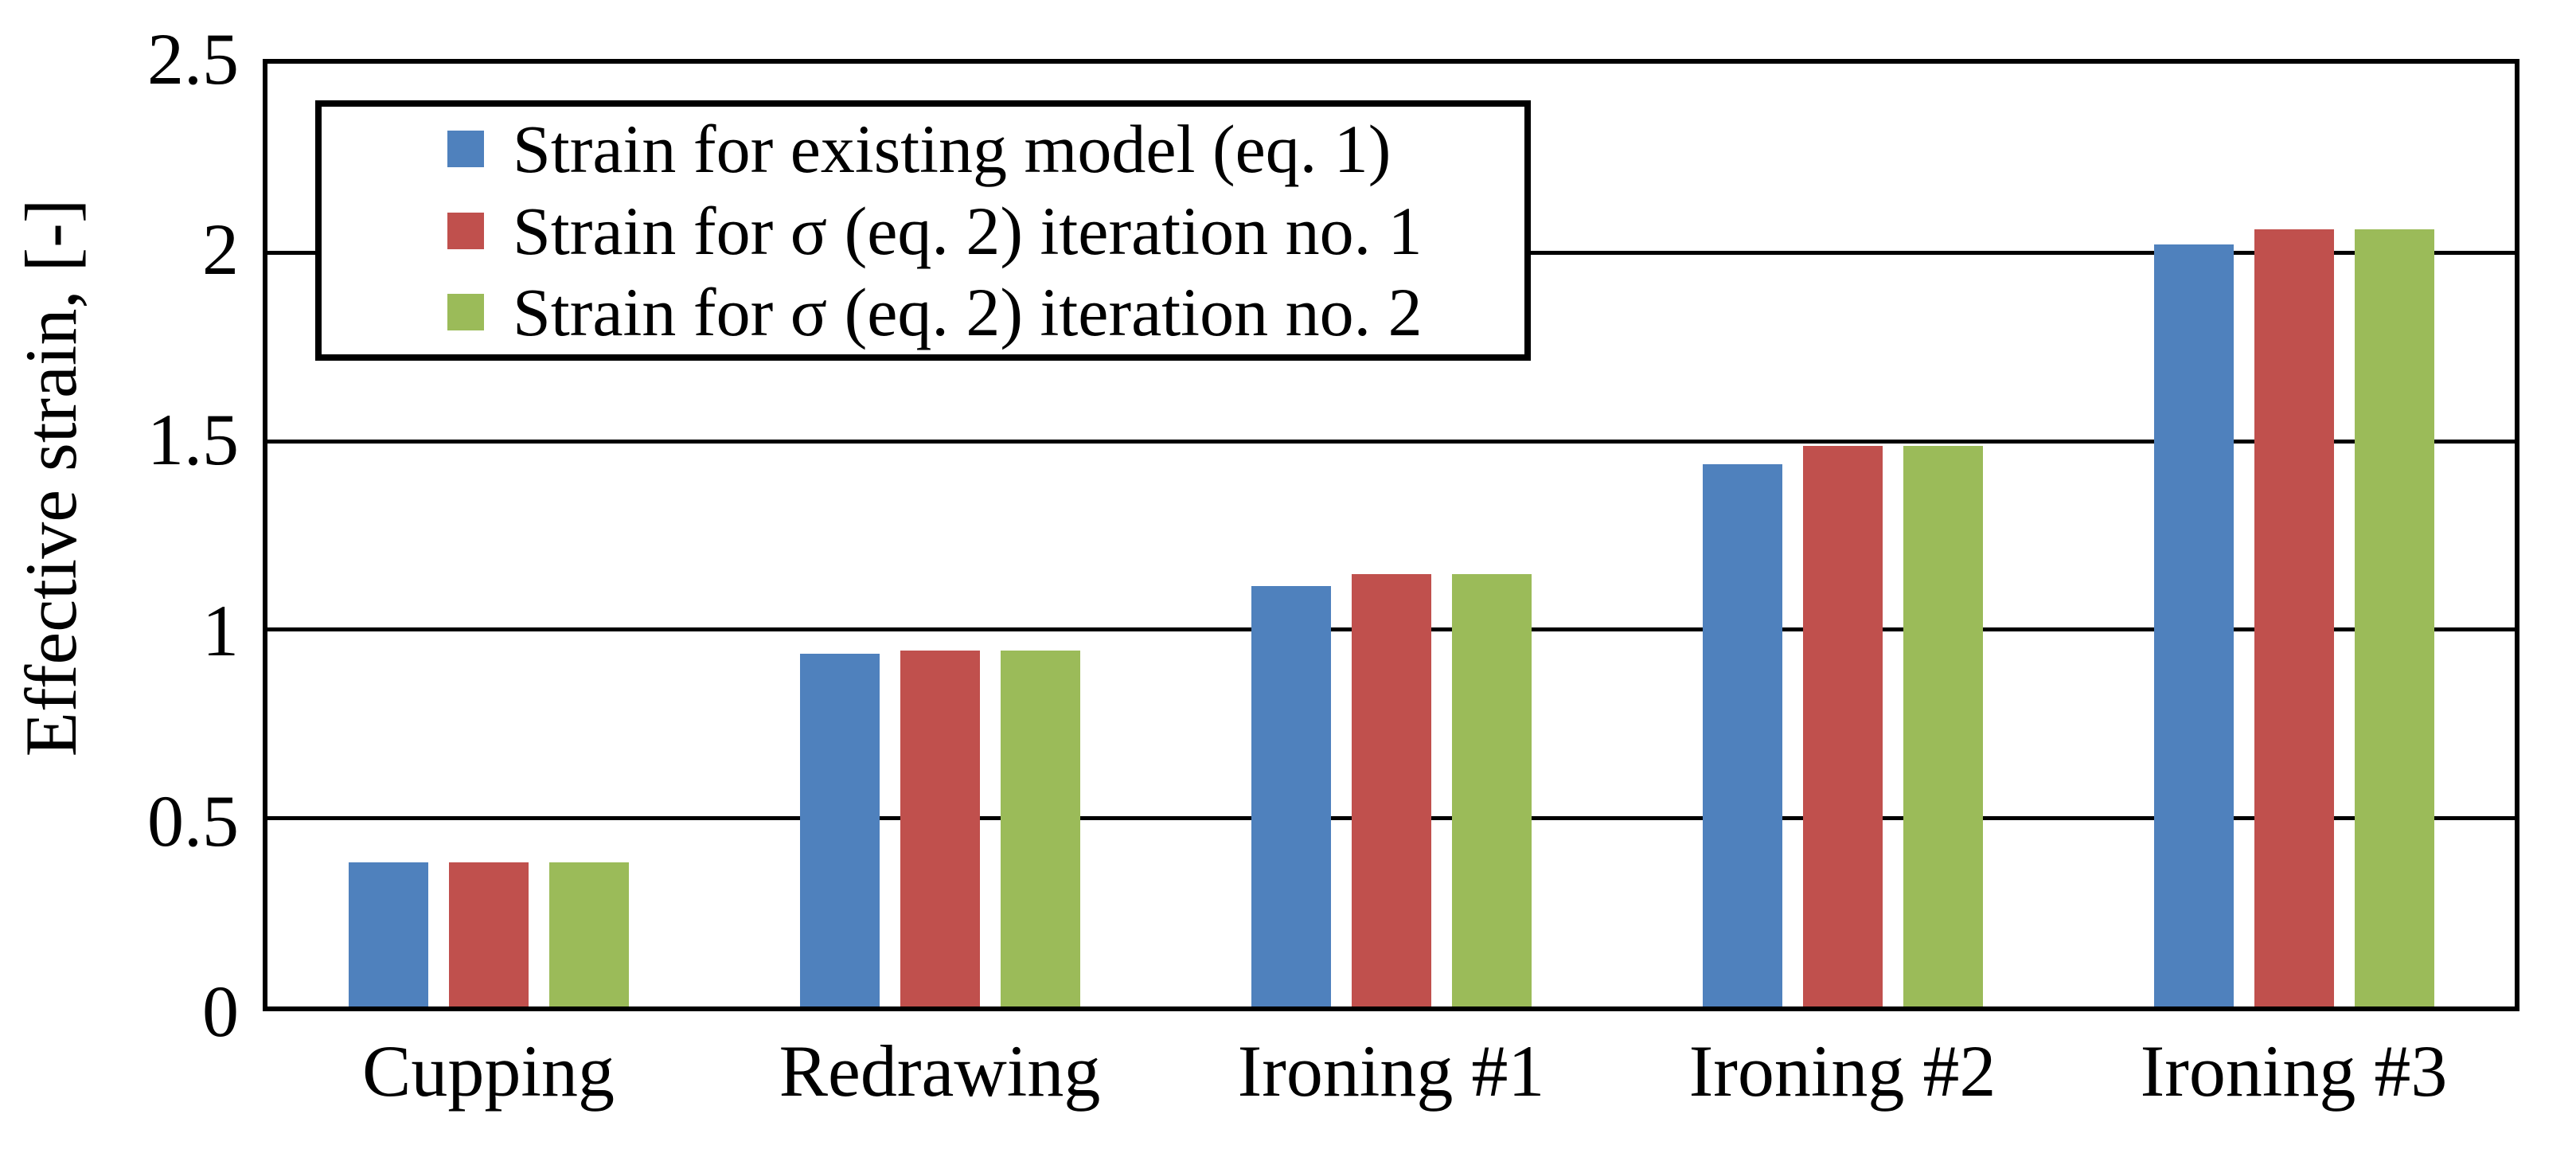  I want to click on legend-item-1: Strain for existing model (eq. 1), so click(985, 149).